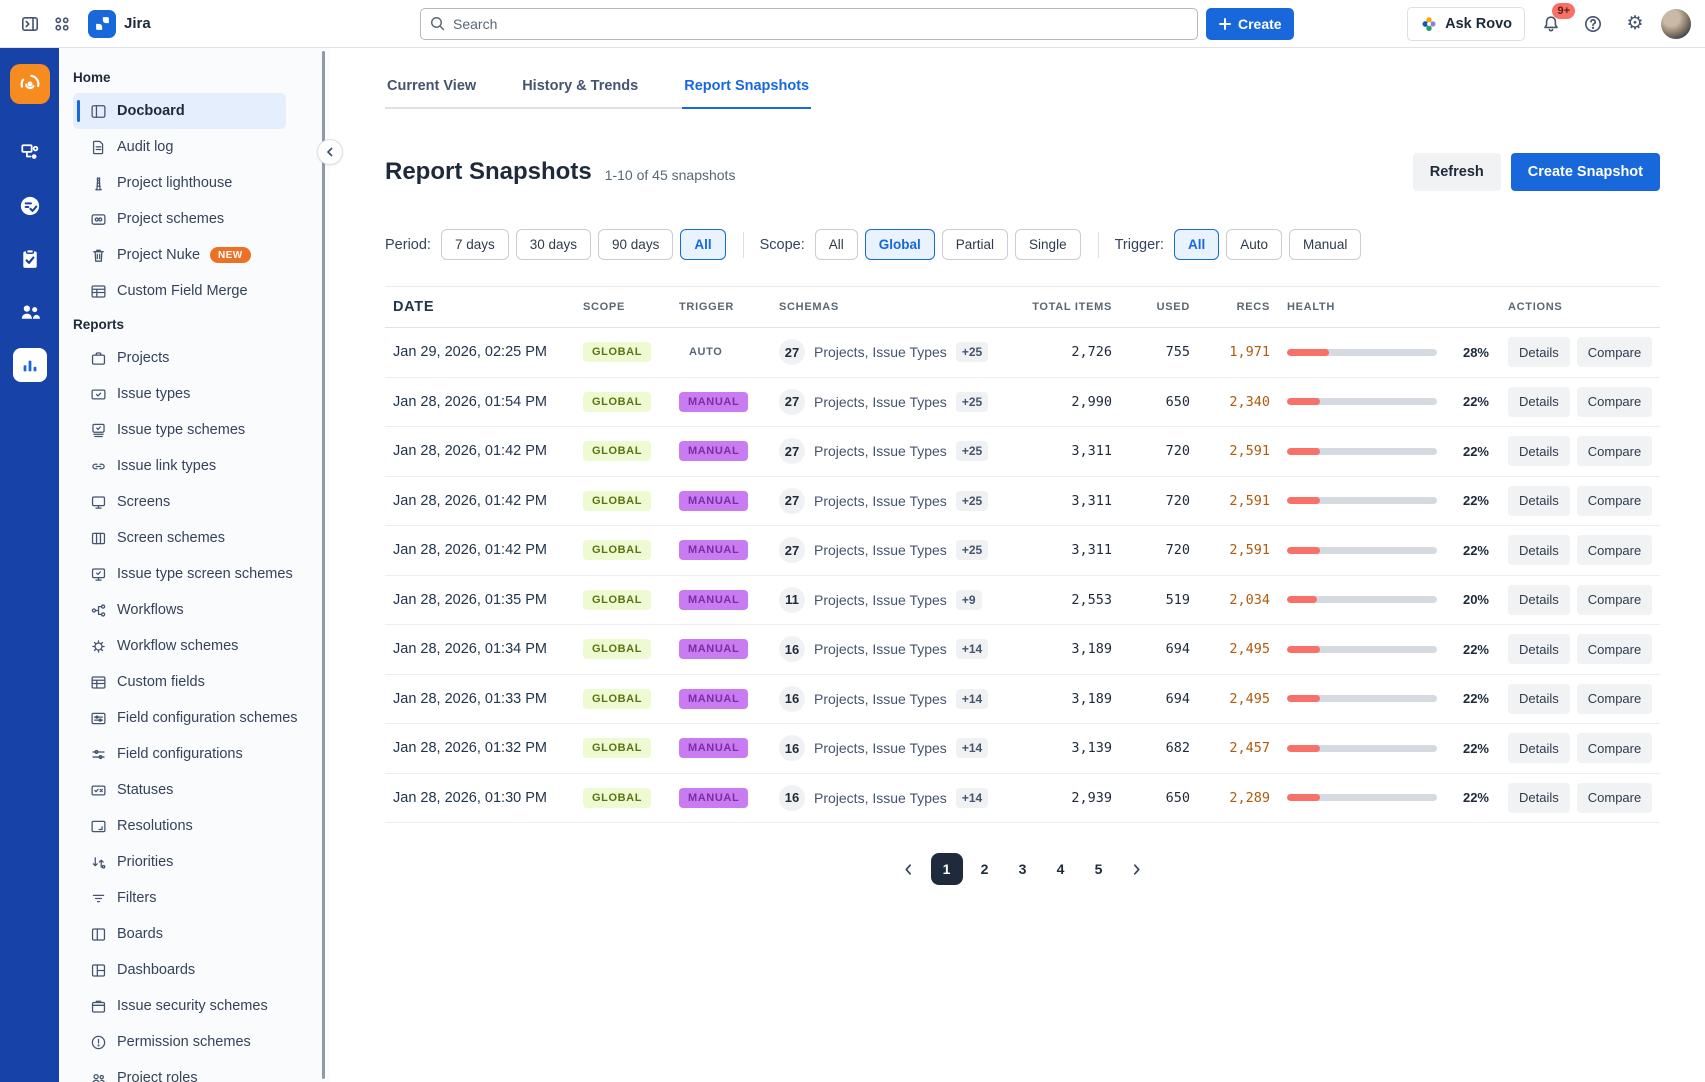 The image size is (1705, 1082). Describe the element at coordinates (1551, 24) in the screenshot. I see `bell-icon` at that location.